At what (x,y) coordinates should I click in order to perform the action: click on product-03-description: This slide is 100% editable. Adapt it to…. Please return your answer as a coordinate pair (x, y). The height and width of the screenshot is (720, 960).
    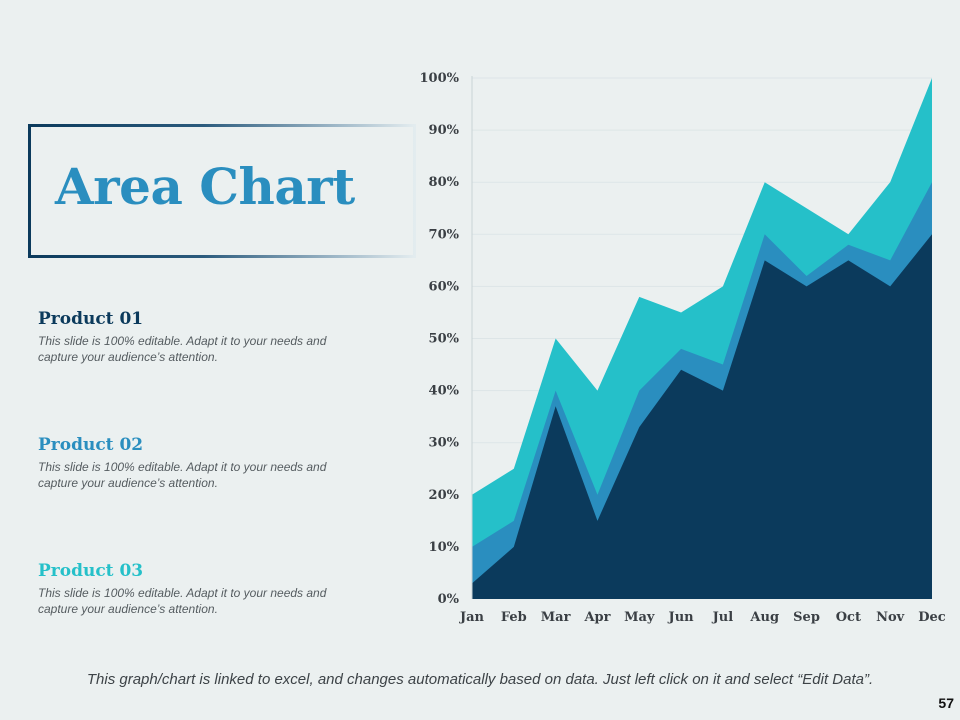
    Looking at the image, I should click on (182, 601).